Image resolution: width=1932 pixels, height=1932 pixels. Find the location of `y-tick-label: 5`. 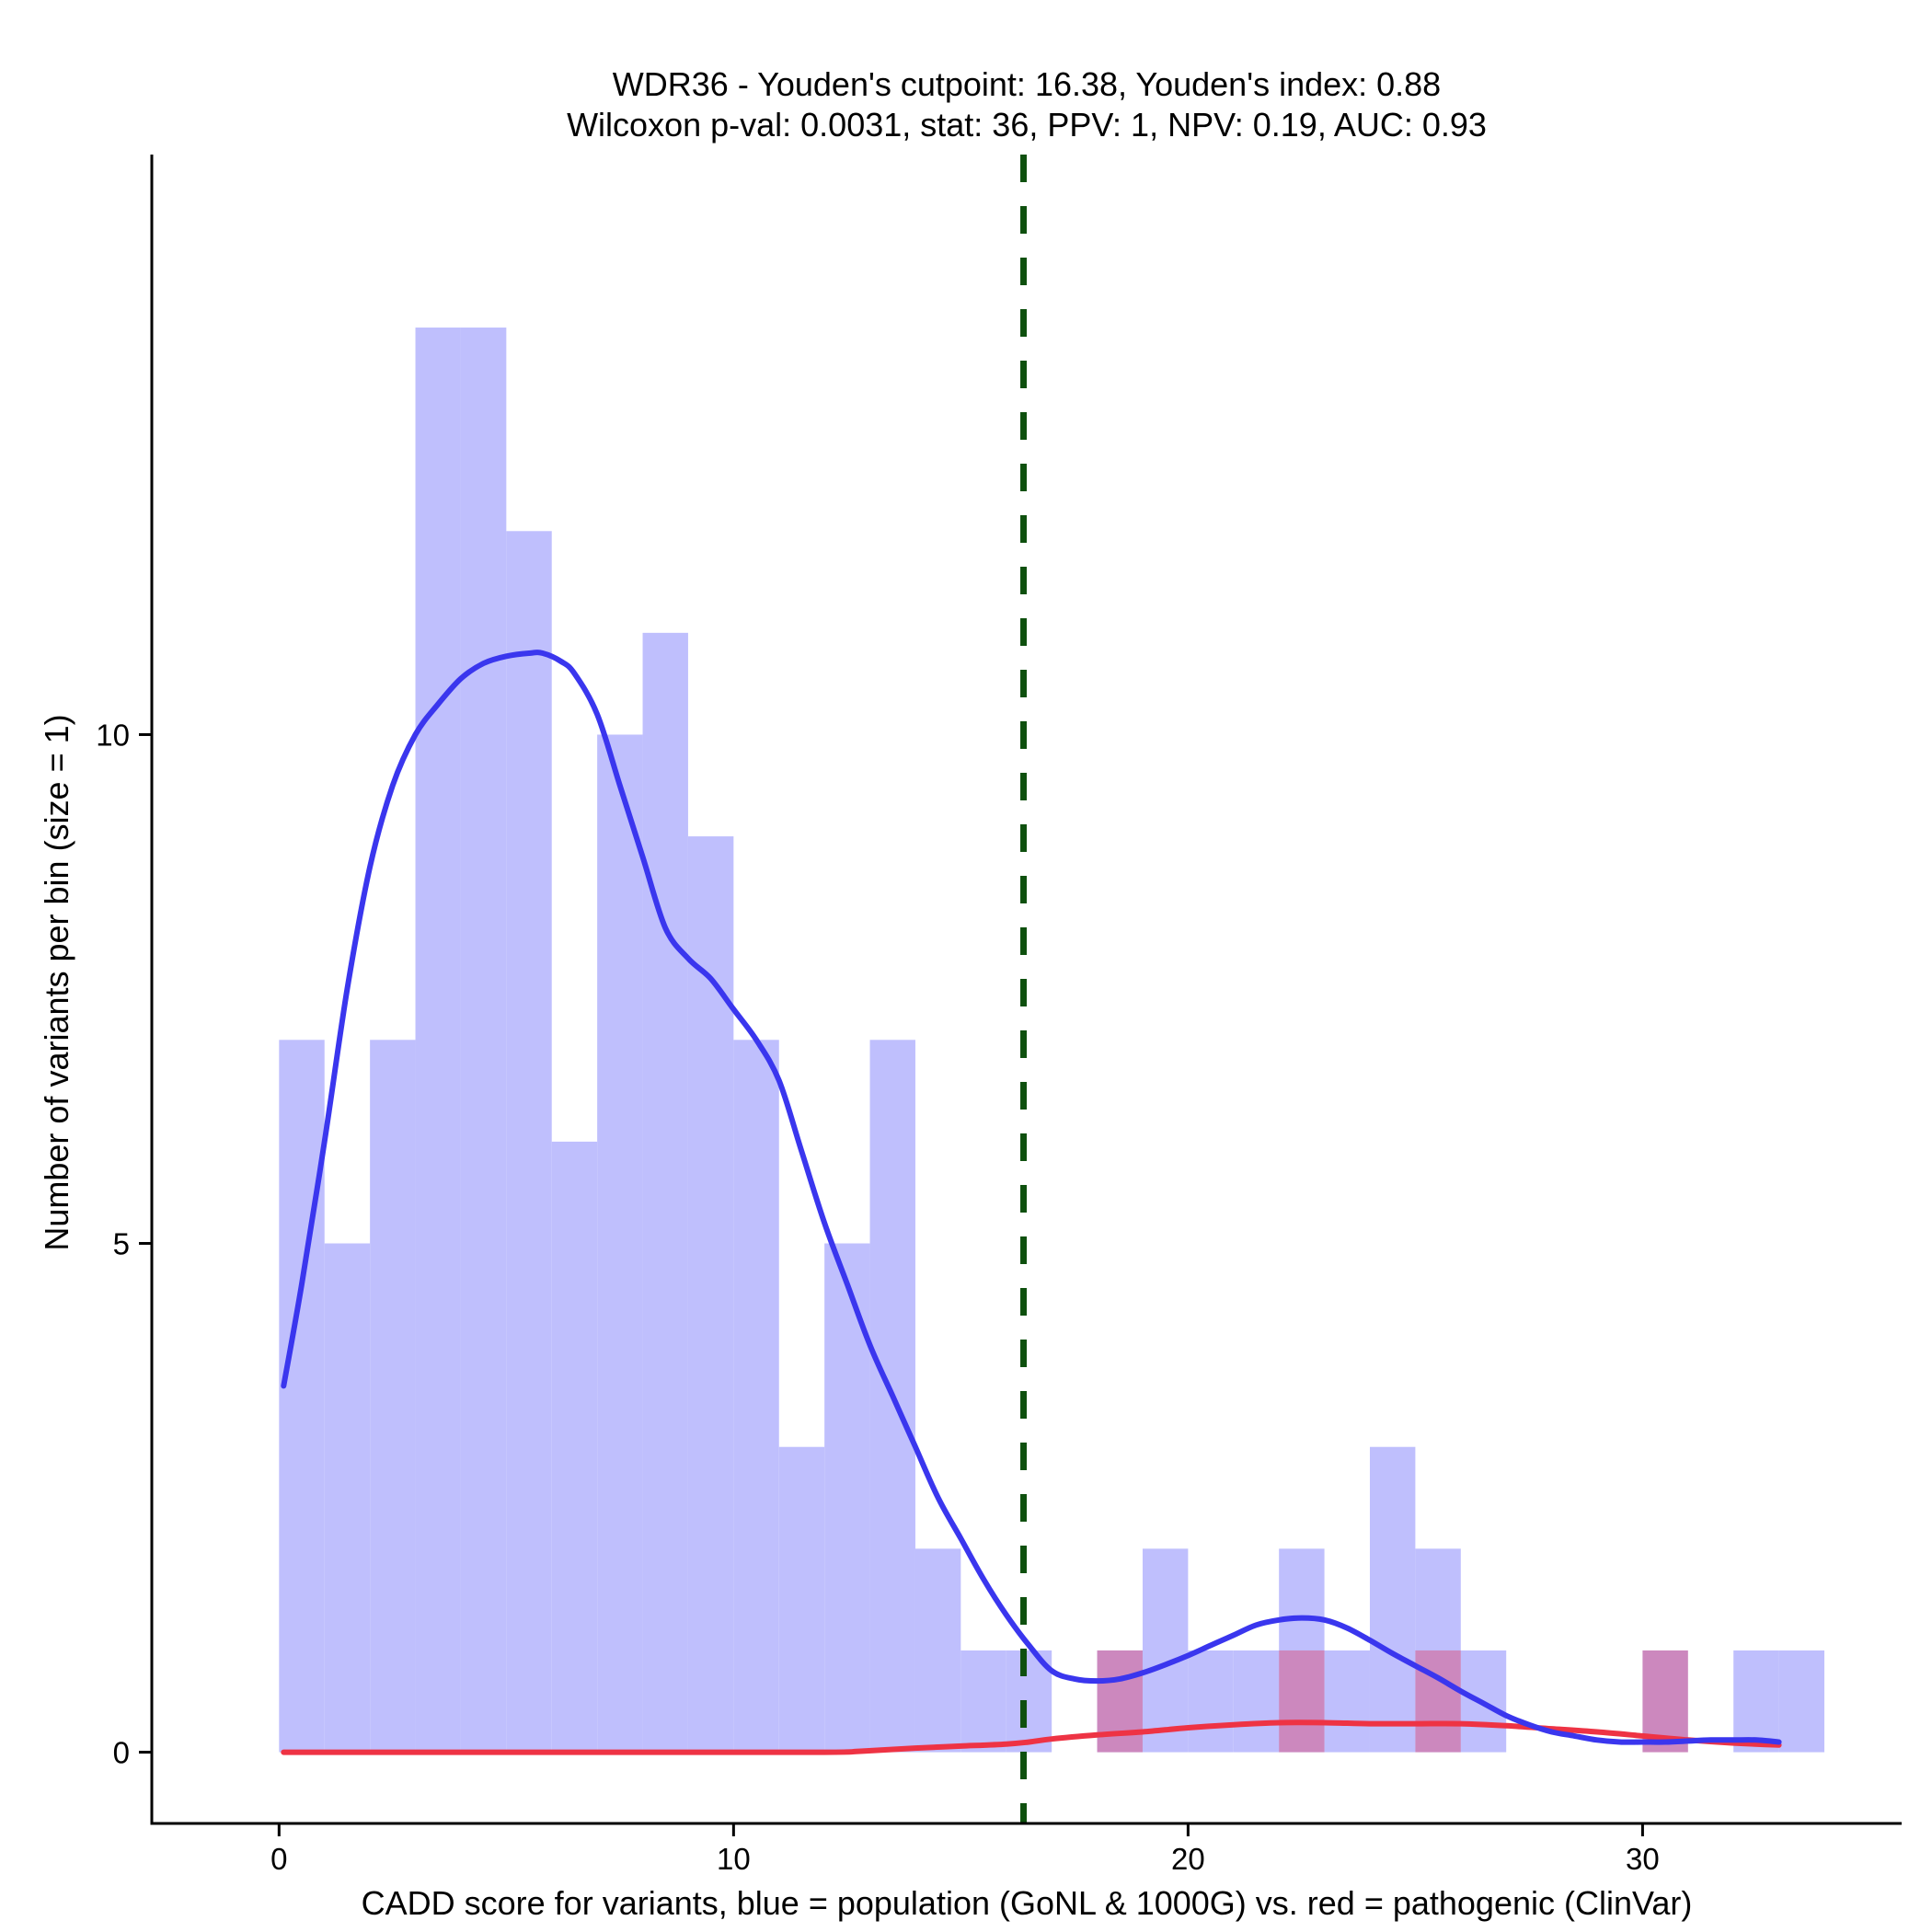

y-tick-label: 5 is located at coordinates (121, 1244).